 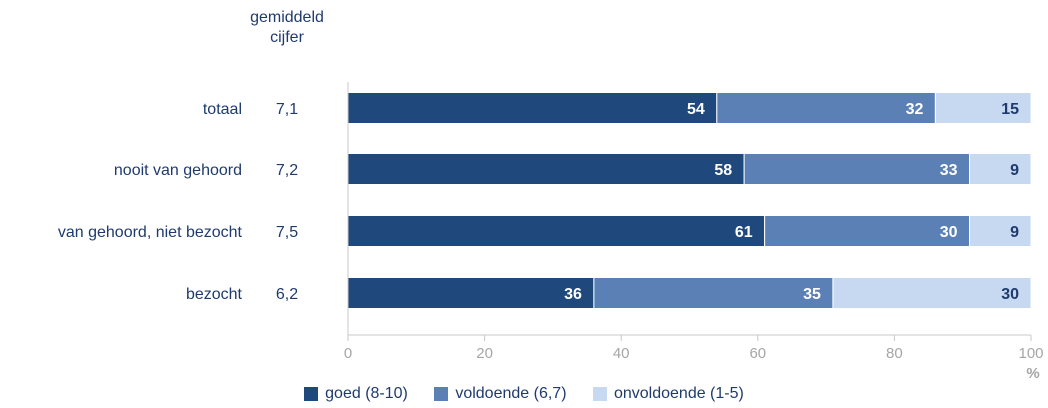 I want to click on bar-value-label: 36, so click(x=573, y=294).